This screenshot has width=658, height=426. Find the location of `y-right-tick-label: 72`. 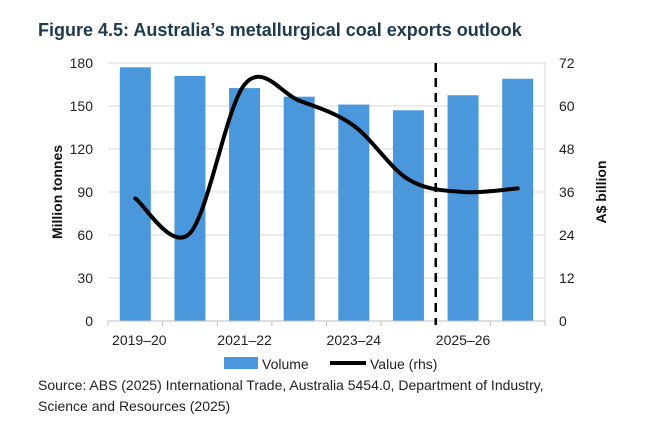

y-right-tick-label: 72 is located at coordinates (567, 63).